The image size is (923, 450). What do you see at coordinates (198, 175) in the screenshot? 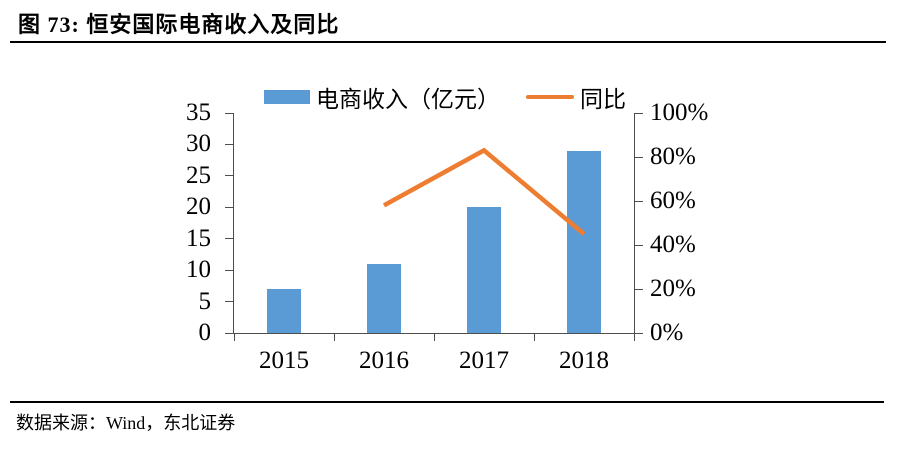
I see `left-axis-label: 25` at bounding box center [198, 175].